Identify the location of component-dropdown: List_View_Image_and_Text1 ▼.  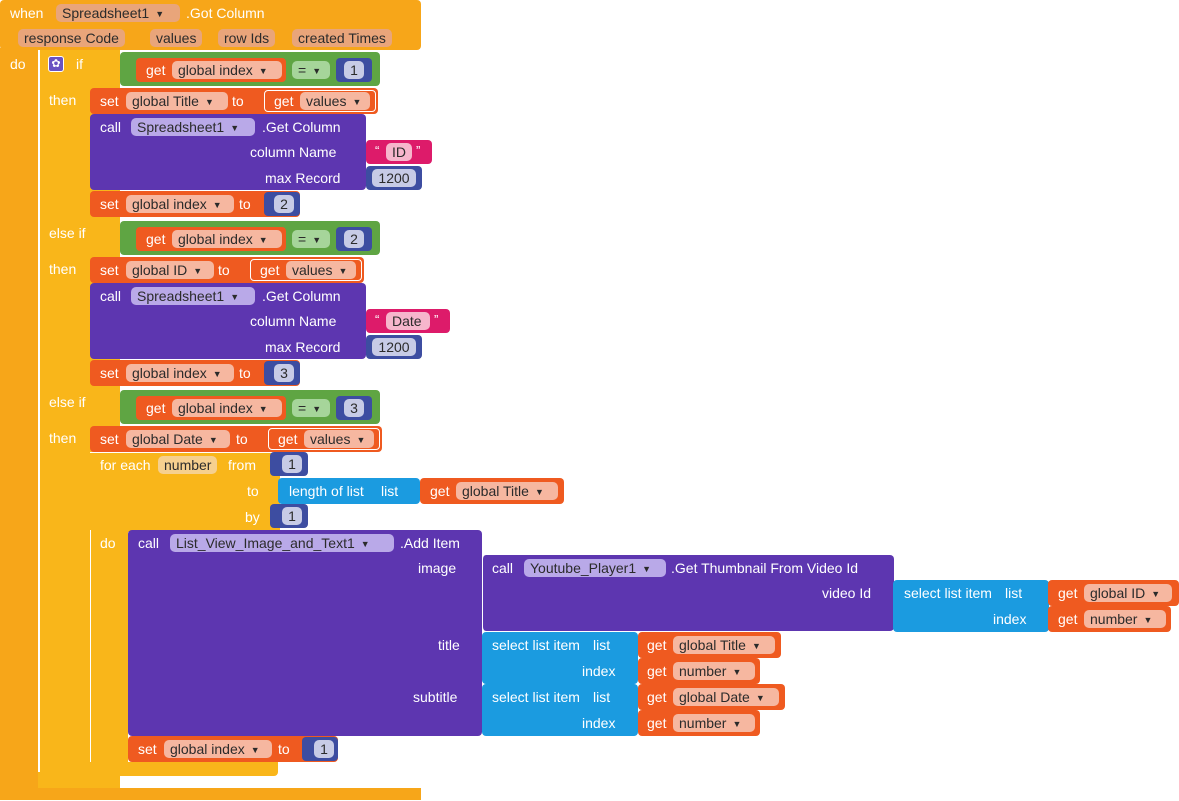
(282, 543).